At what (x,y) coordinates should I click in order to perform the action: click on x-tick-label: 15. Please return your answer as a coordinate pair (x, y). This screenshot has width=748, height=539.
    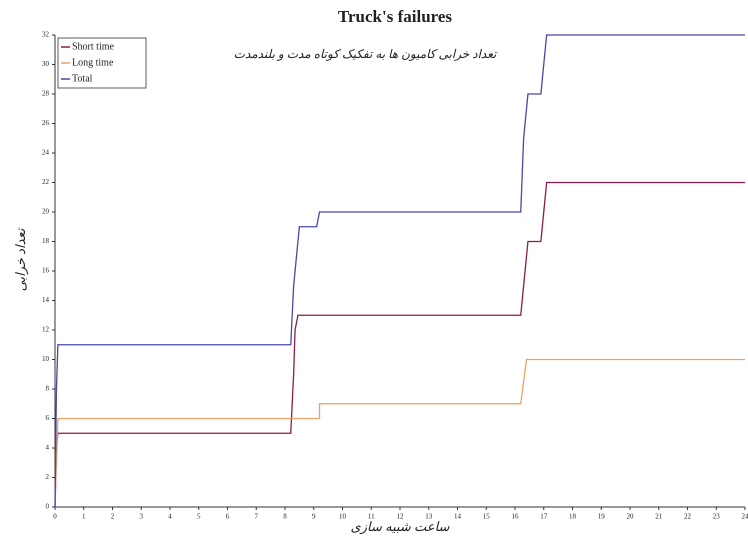
    Looking at the image, I should click on (487, 517).